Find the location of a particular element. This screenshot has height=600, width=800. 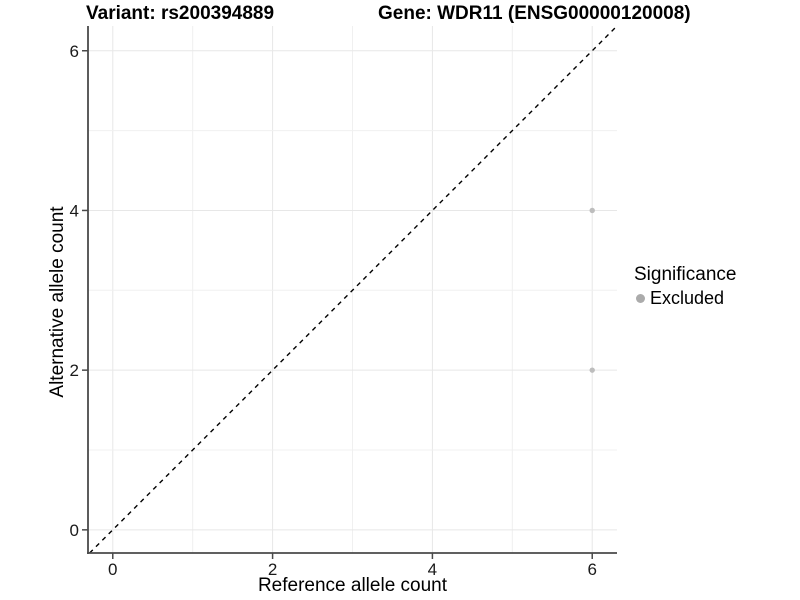

y-tick-label: 2 is located at coordinates (74, 370).